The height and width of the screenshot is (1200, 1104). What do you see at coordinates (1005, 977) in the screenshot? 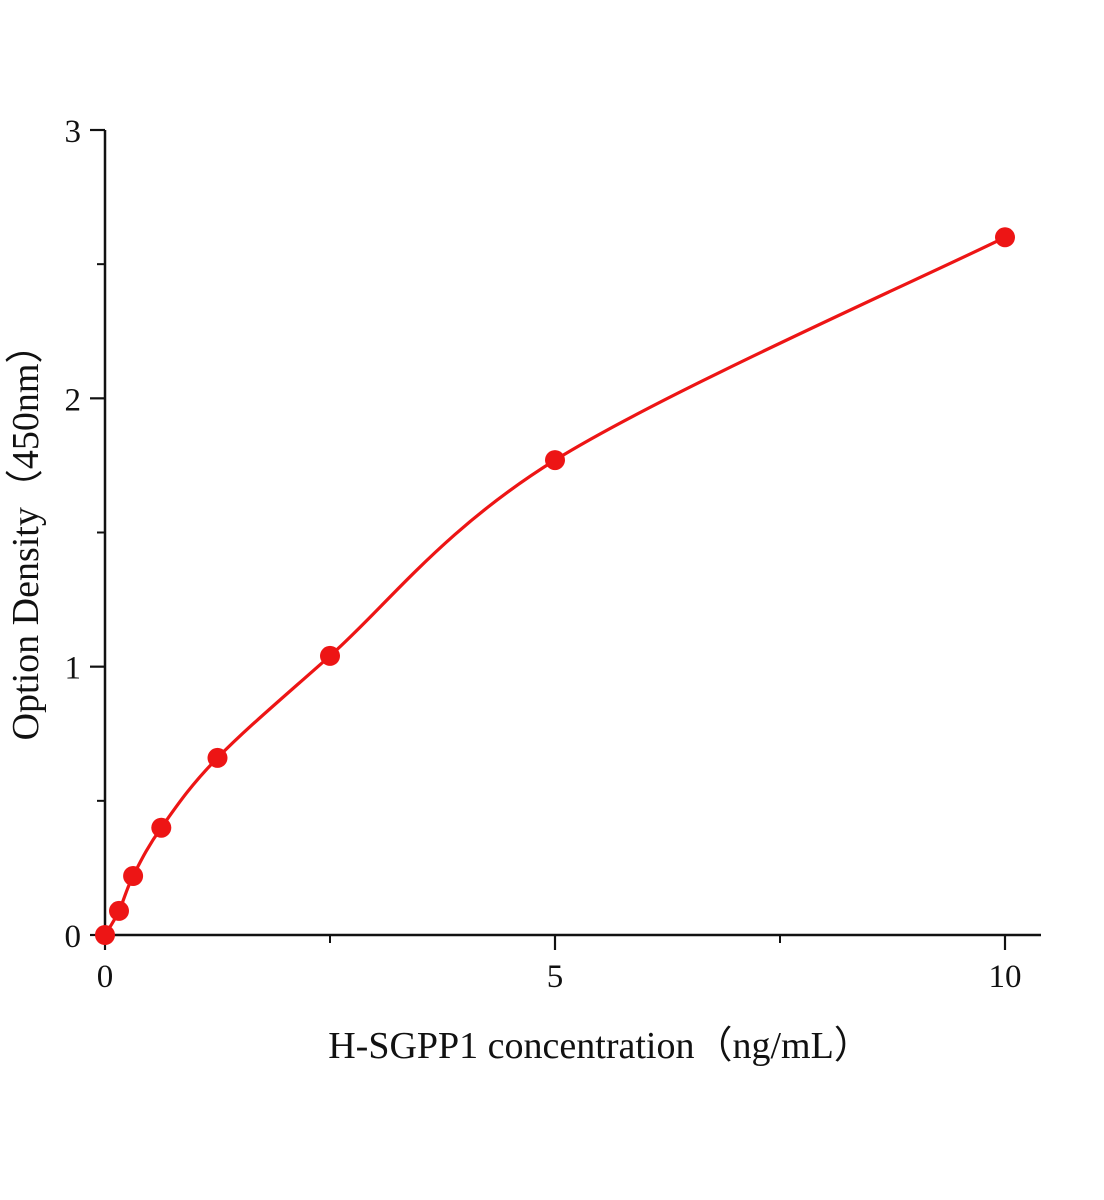
I see `x-tick-label: 10` at bounding box center [1005, 977].